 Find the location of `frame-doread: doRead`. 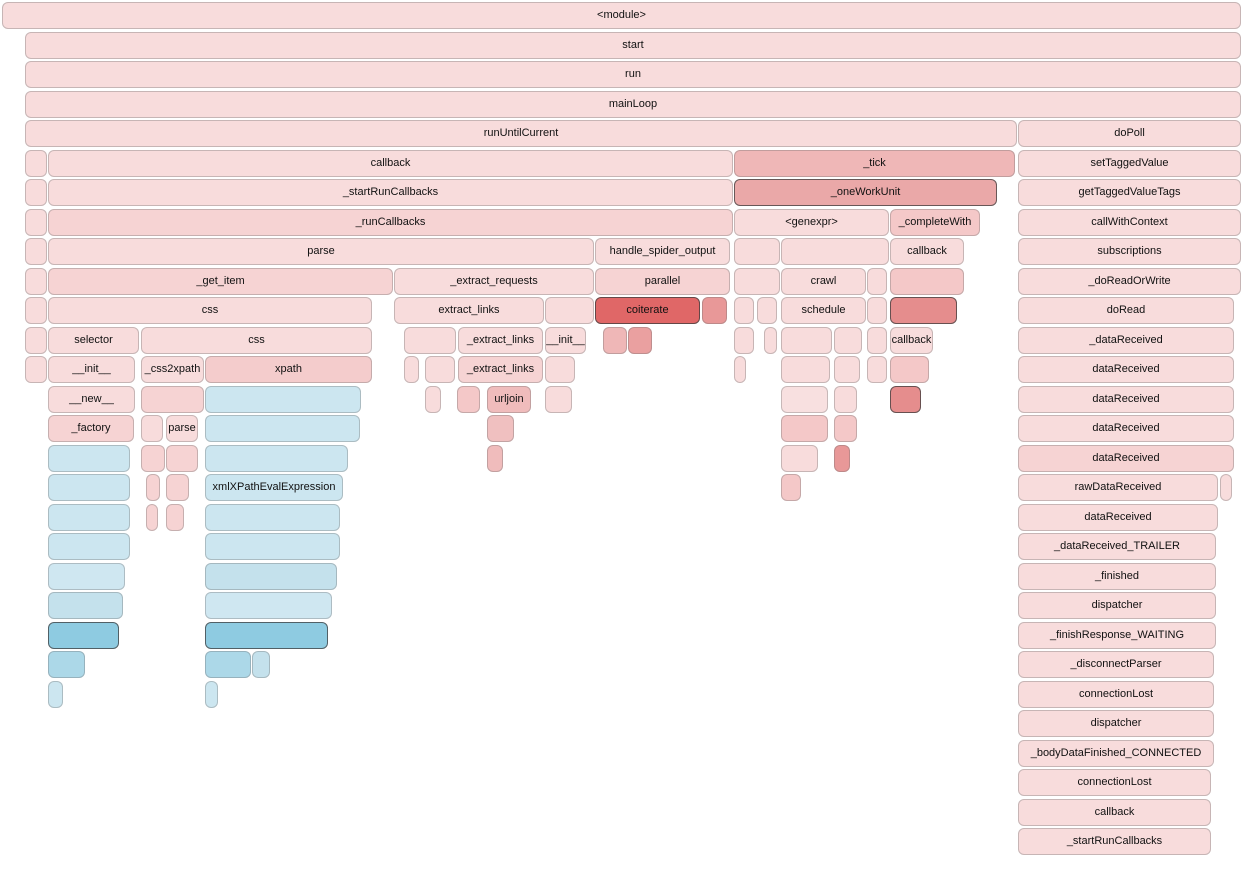

frame-doread: doRead is located at coordinates (1126, 310).